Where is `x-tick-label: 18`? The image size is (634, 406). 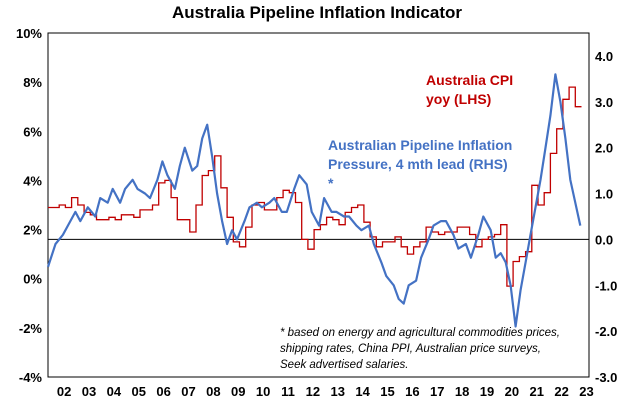
x-tick-label: 18 is located at coordinates (462, 391).